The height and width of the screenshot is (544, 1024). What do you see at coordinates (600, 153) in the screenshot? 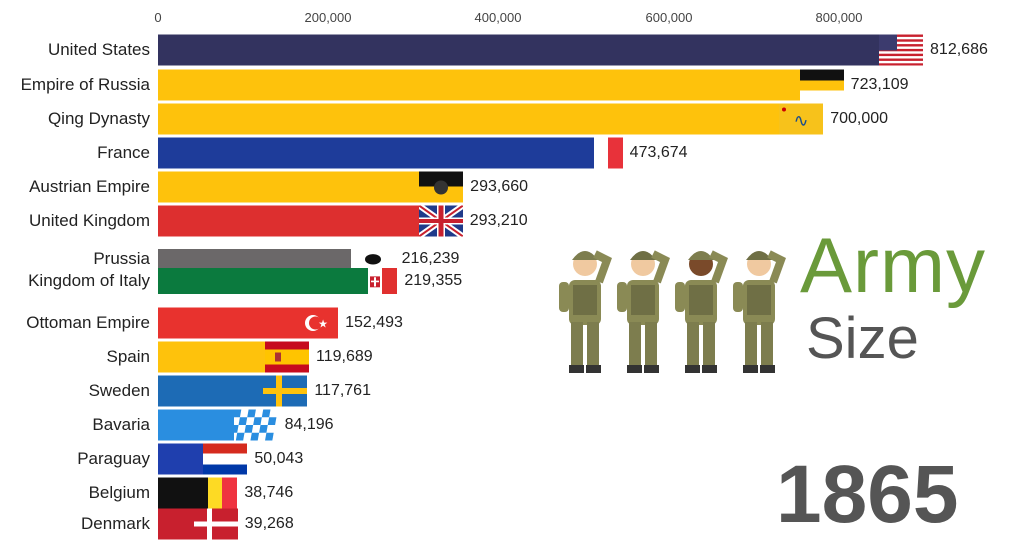
I see `france-flag-icon` at bounding box center [600, 153].